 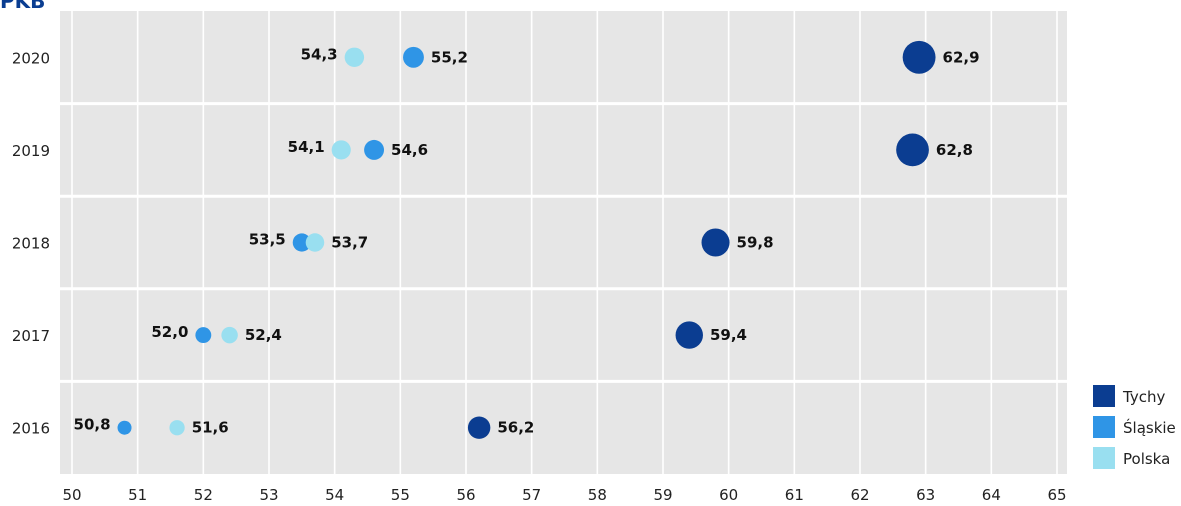 What do you see at coordinates (31, 336) in the screenshot?
I see `y-category-label: 2017` at bounding box center [31, 336].